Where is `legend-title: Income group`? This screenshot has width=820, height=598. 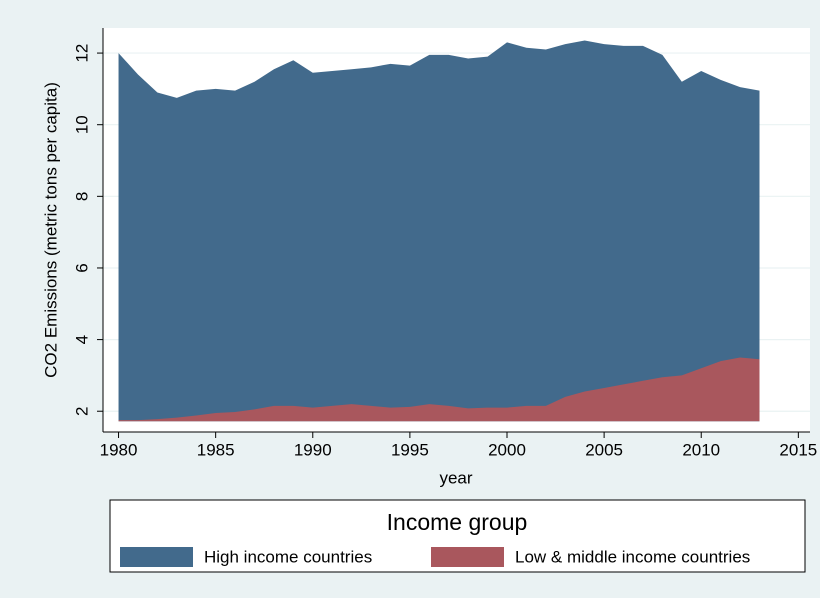
legend-title: Income group is located at coordinates (457, 522).